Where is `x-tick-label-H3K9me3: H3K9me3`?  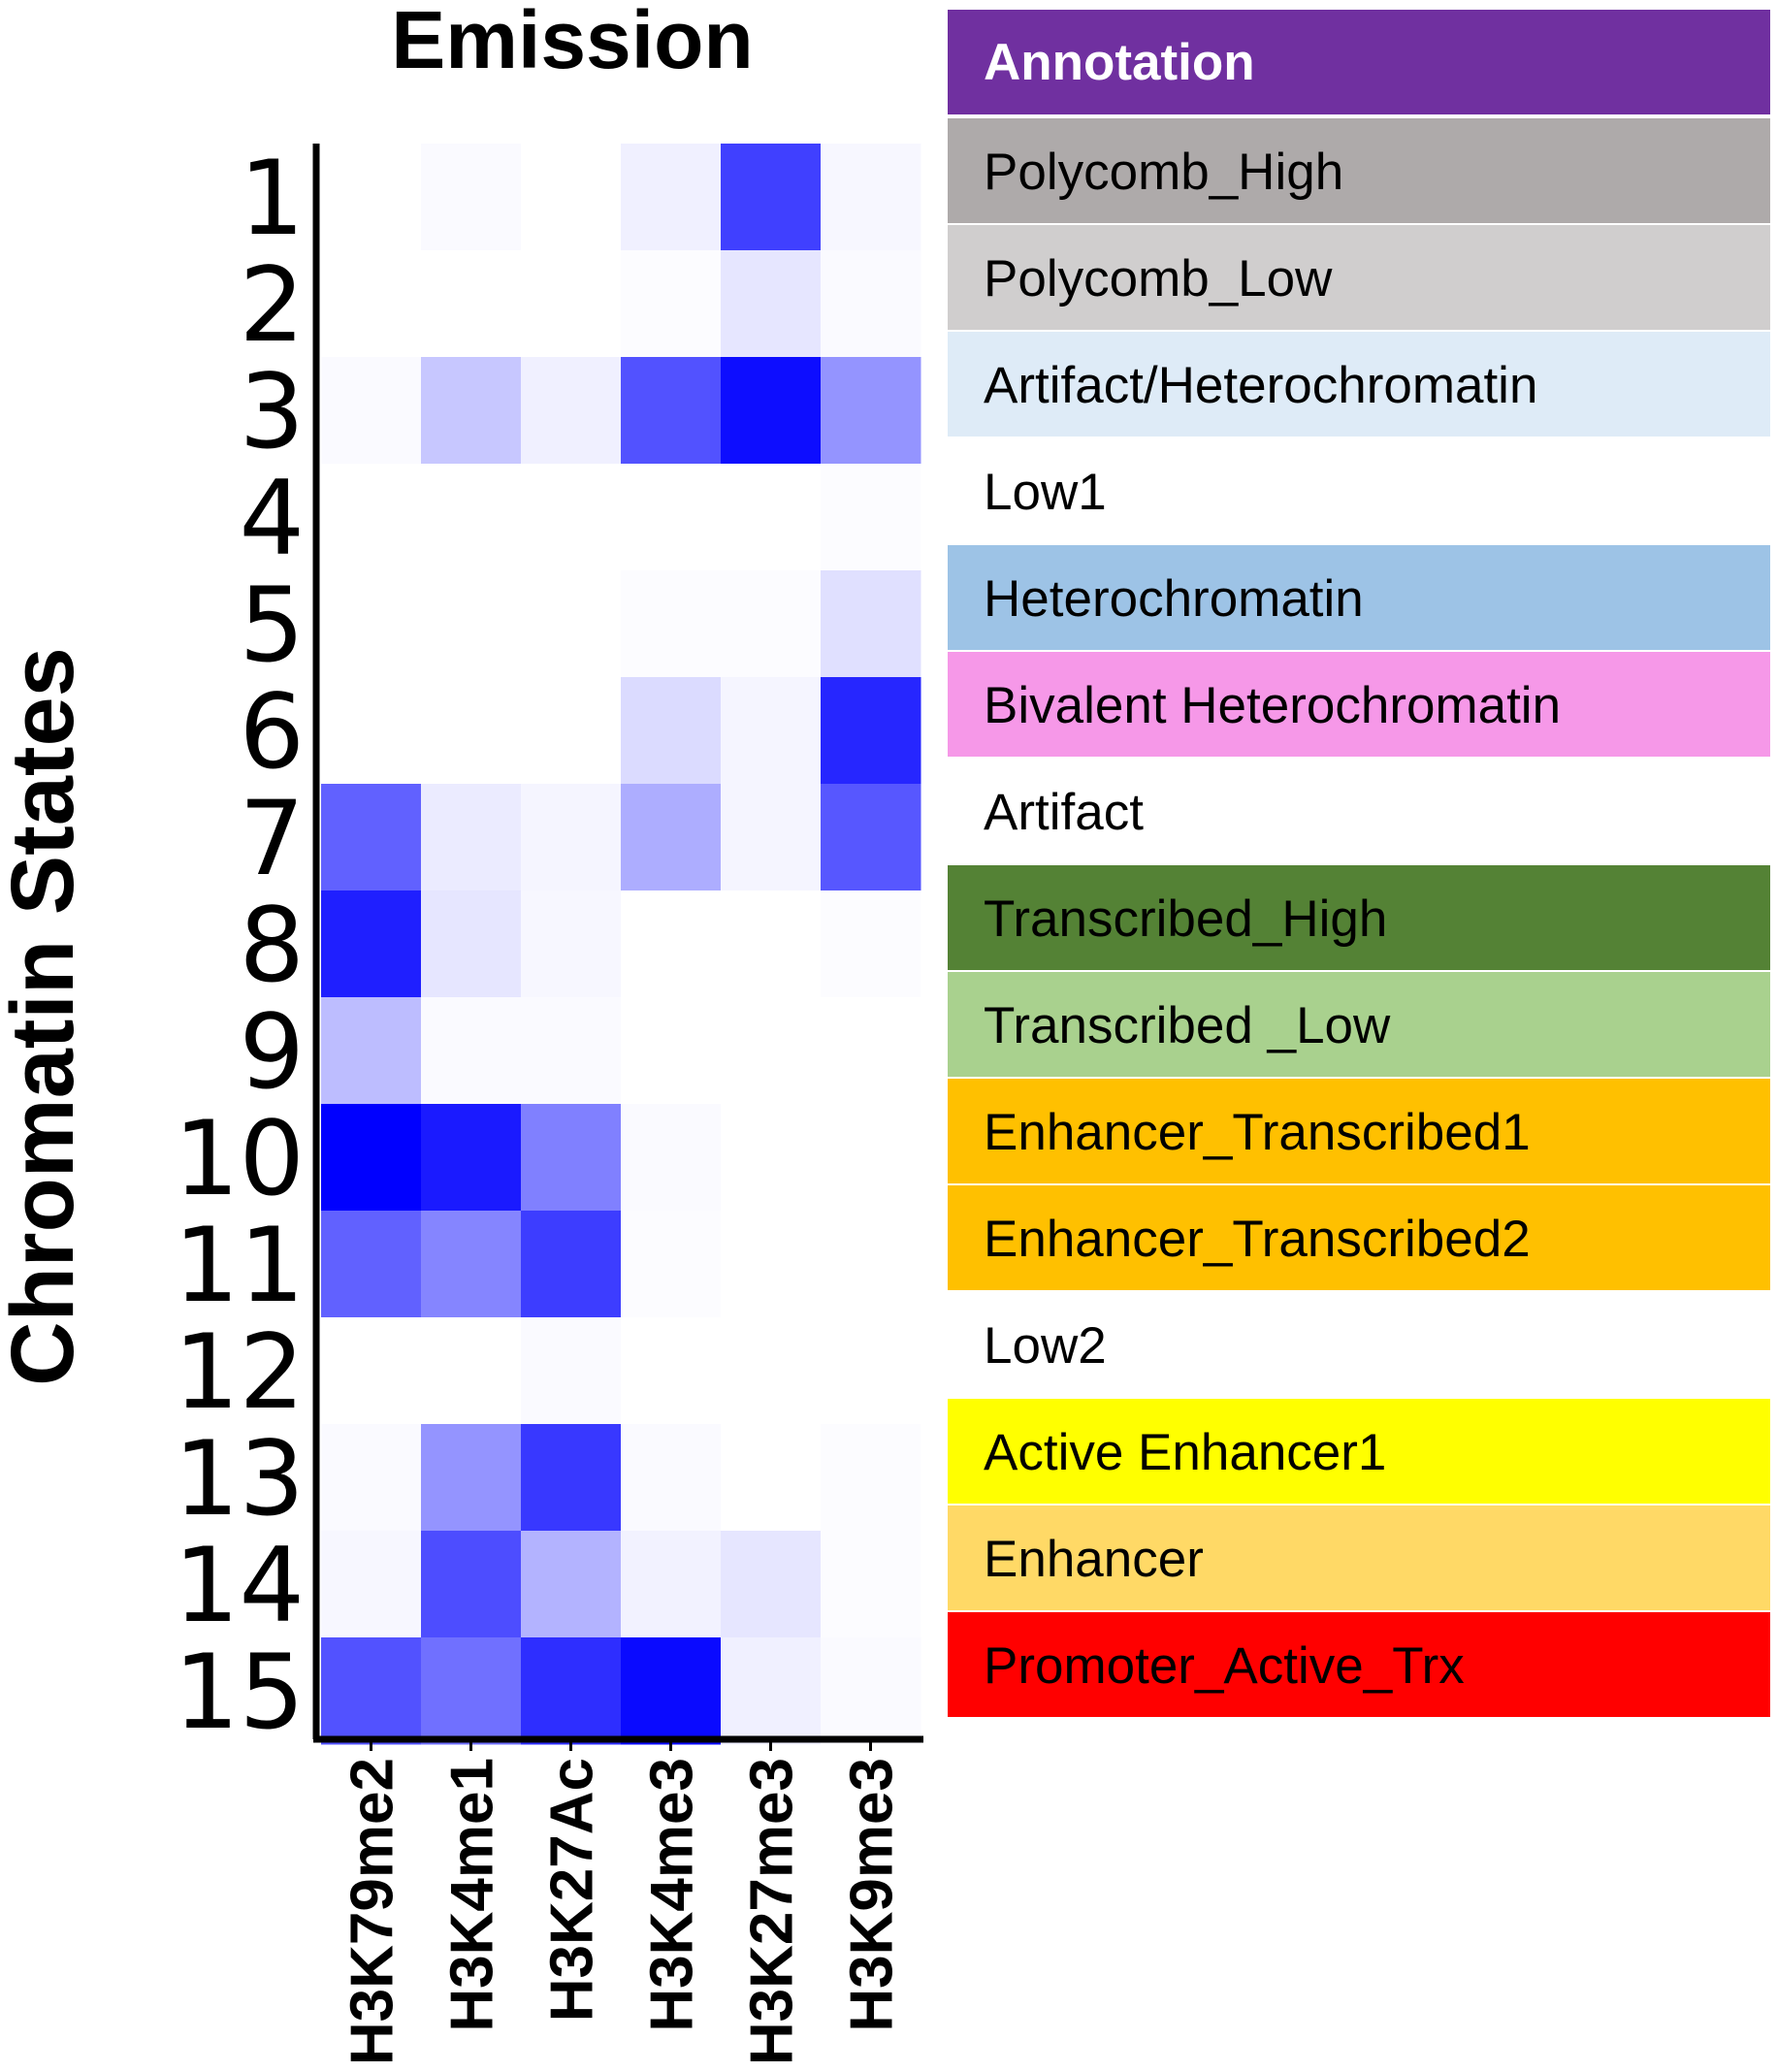
x-tick-label-H3K9me3: H3K9me3 is located at coordinates (873, 1895).